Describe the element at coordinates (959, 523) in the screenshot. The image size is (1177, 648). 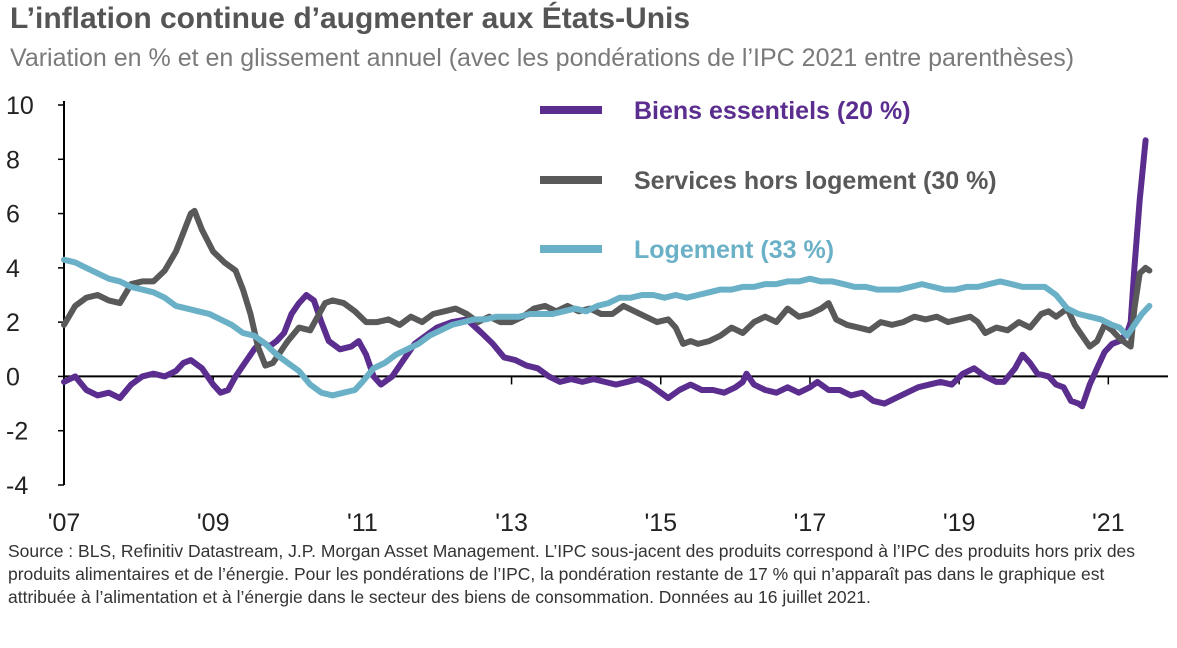
I see `x-tick-label: '19` at that location.